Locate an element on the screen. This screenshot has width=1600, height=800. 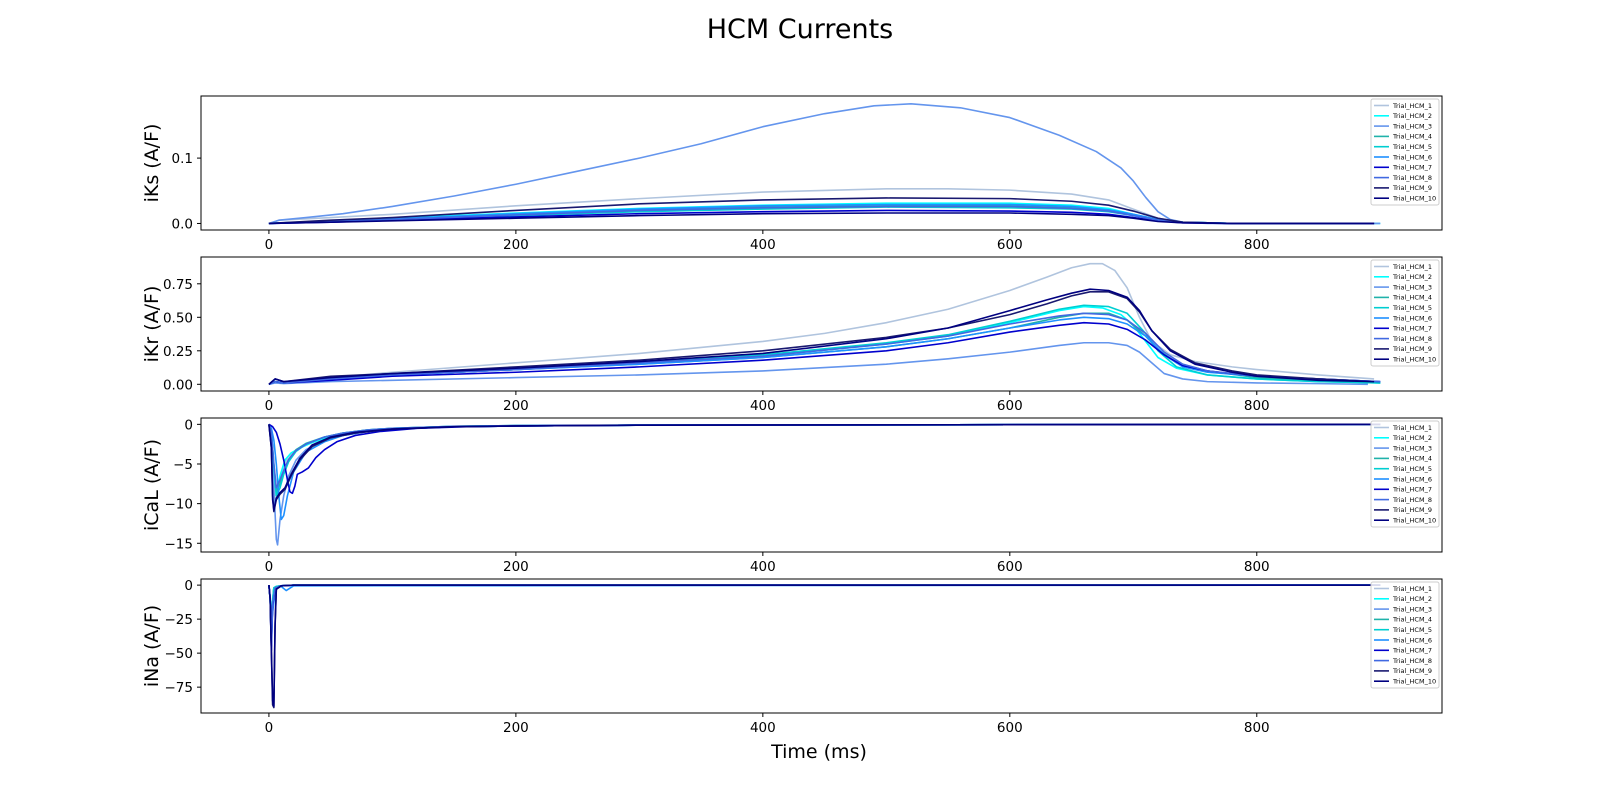
x-axis-label: Time (ms) is located at coordinates (818, 752).